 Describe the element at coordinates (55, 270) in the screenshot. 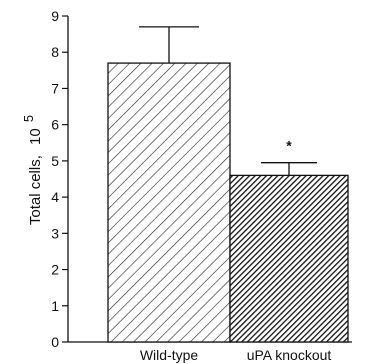

I see `y-tick-label: 2` at that location.